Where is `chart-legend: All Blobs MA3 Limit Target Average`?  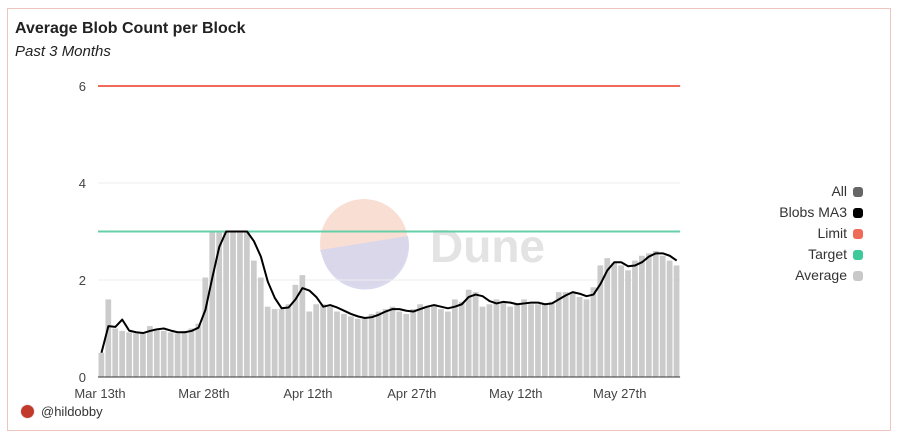 chart-legend: All Blobs MA3 Limit Target Average is located at coordinates (821, 233).